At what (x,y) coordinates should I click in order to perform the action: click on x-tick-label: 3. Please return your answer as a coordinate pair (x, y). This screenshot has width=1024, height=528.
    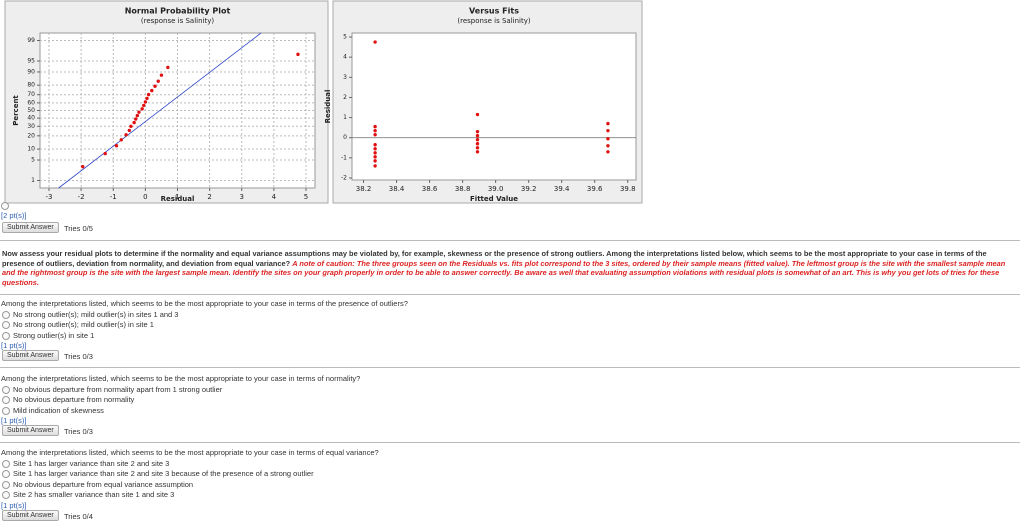
    Looking at the image, I should click on (242, 197).